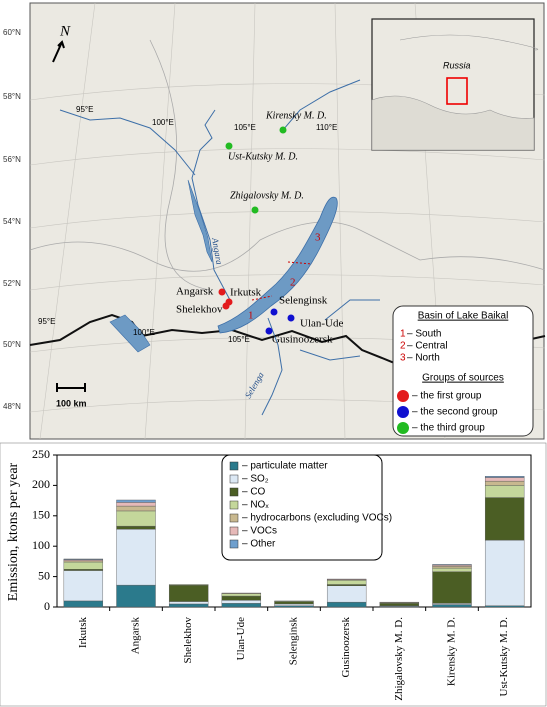 Image resolution: width=547 pixels, height=707 pixels. I want to click on legend-group-marker, so click(403, 412).